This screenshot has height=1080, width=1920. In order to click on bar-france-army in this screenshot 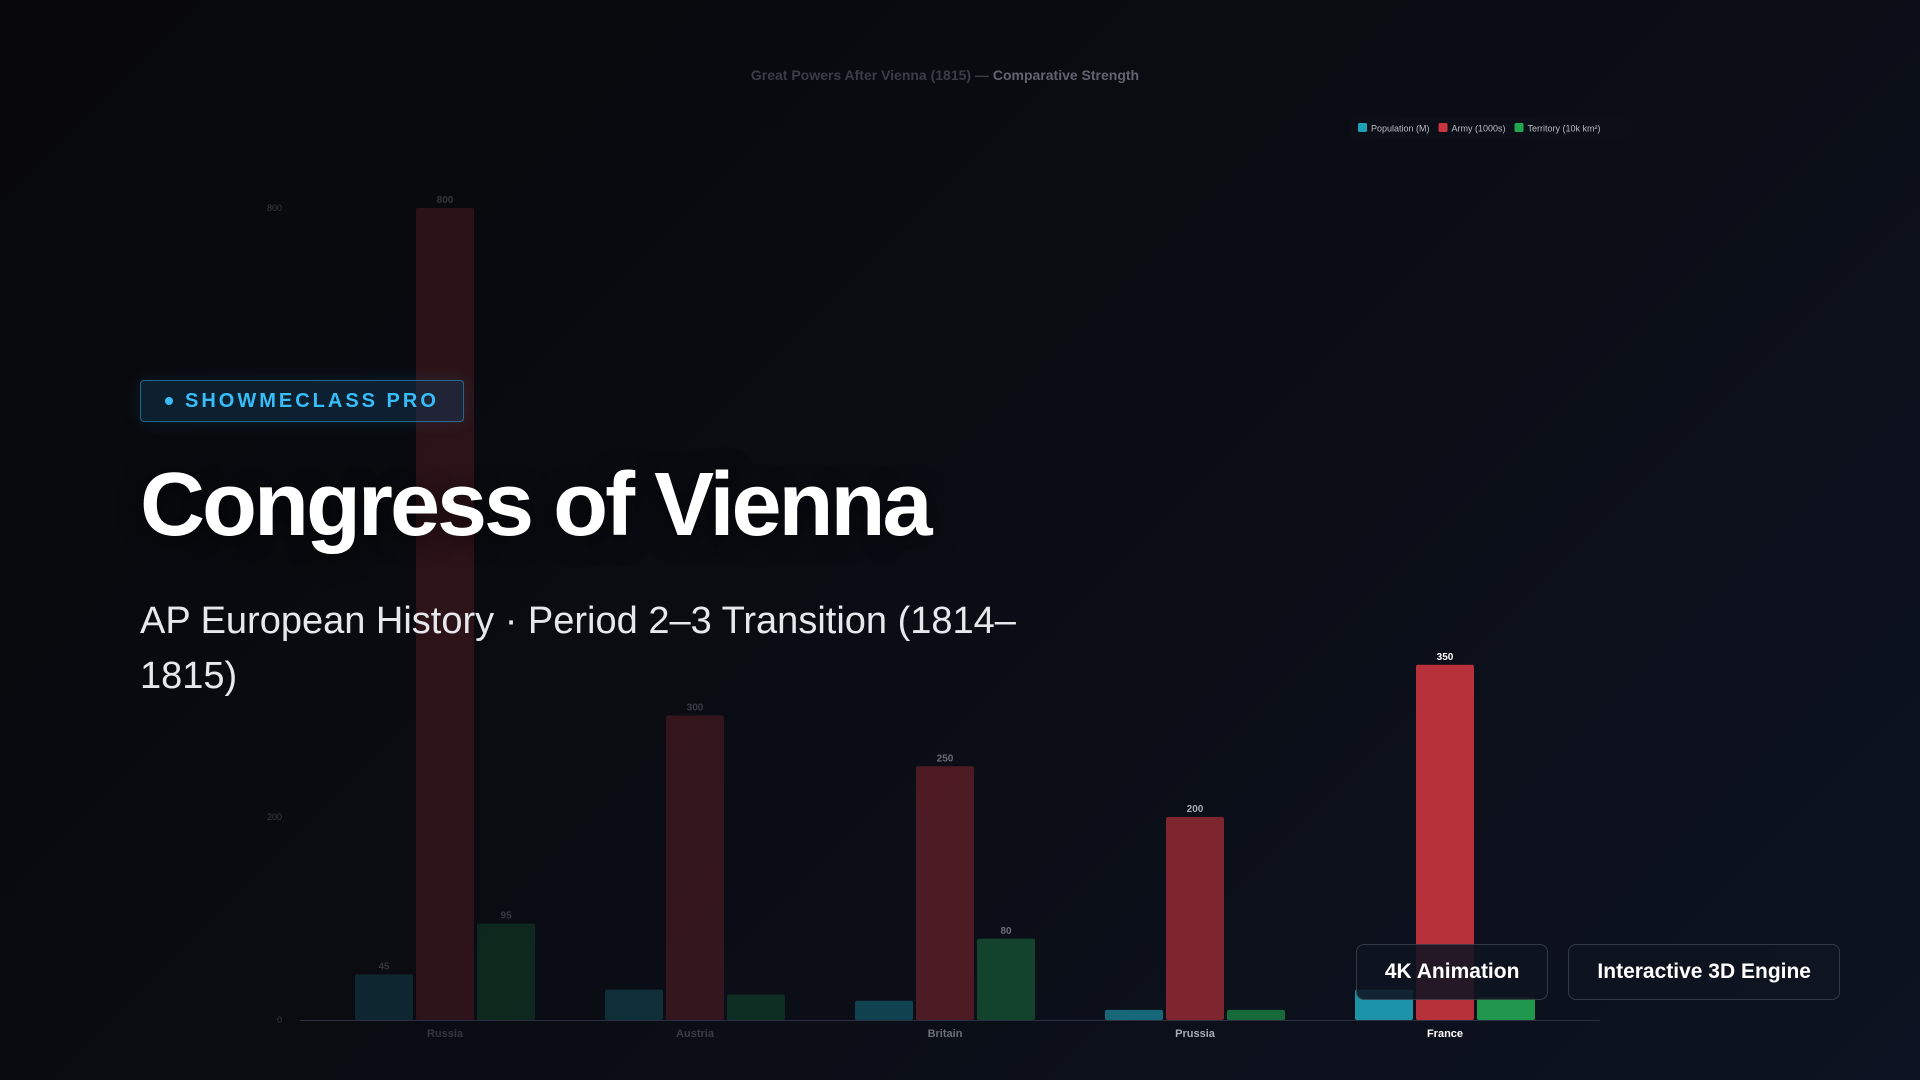, I will do `click(1445, 842)`.